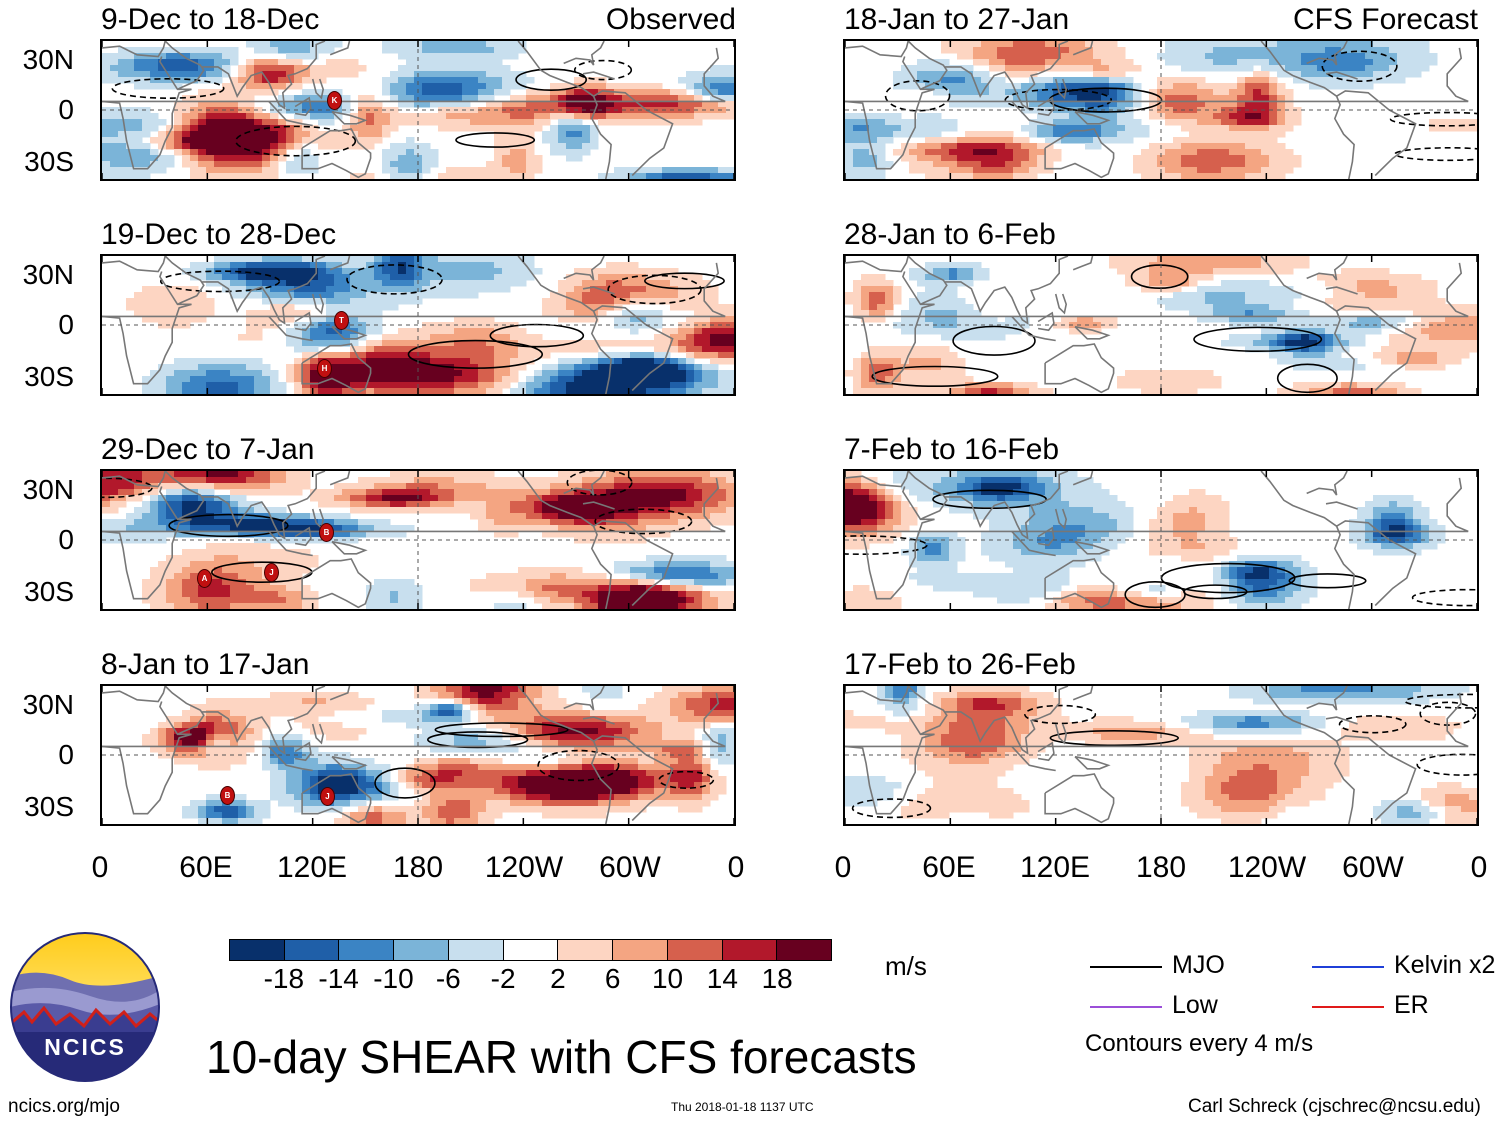 The image size is (1510, 1121). Describe the element at coordinates (219, 234) in the screenshot. I see `panel-title-2: 19-Dec to 28-Dec` at that location.